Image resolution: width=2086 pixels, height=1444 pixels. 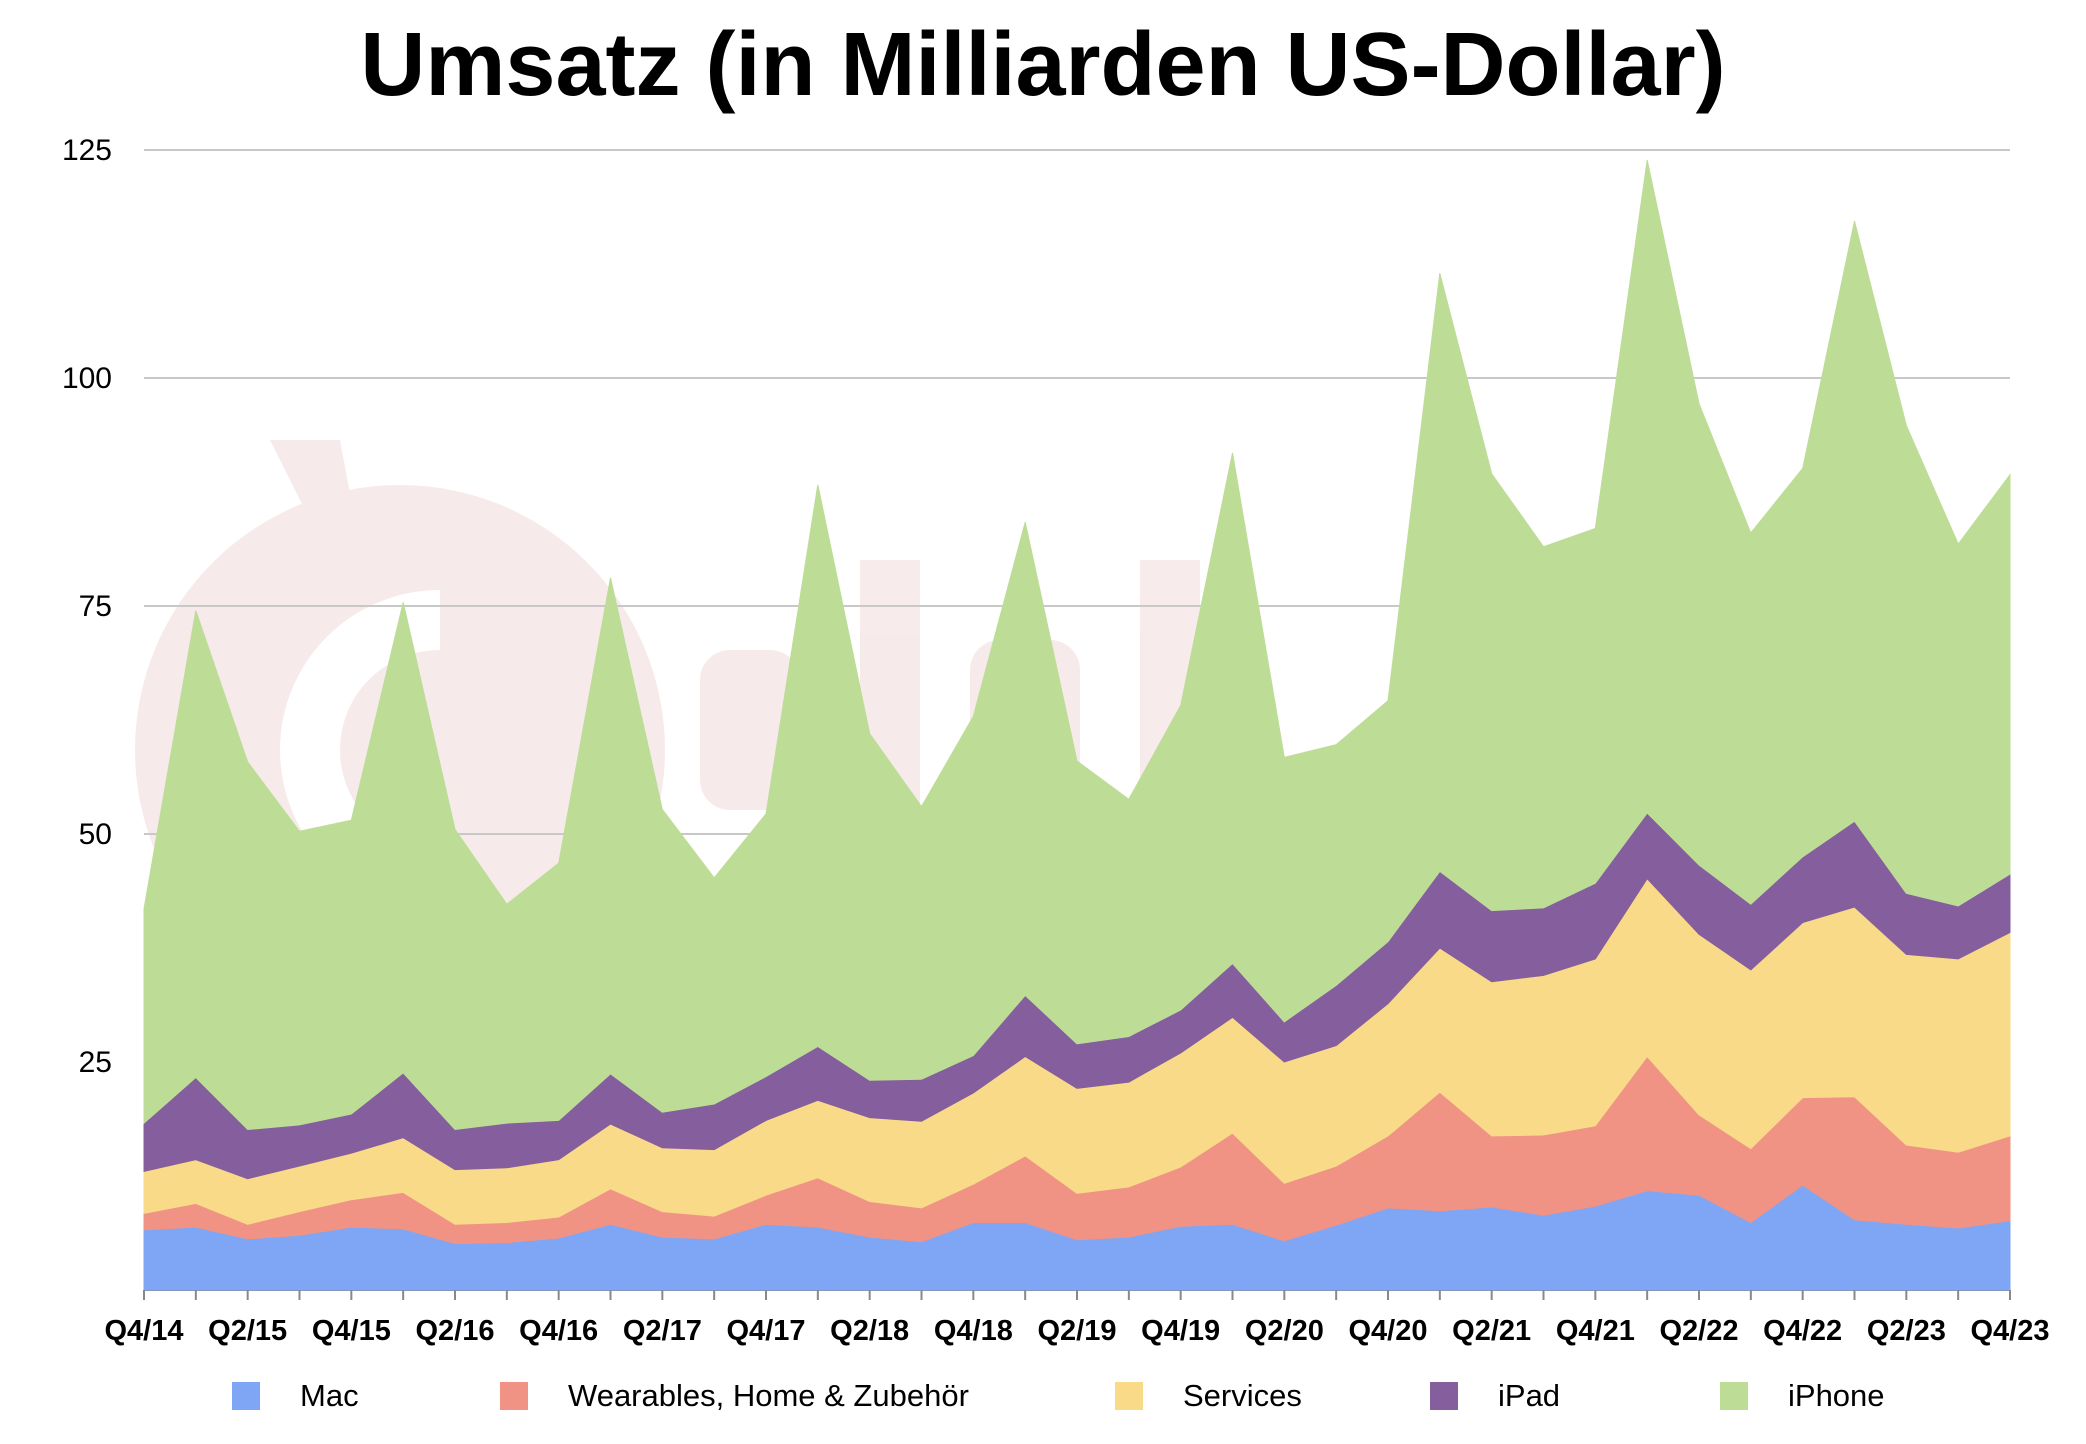 What do you see at coordinates (295, 1396) in the screenshot?
I see `legend-item: Mac` at bounding box center [295, 1396].